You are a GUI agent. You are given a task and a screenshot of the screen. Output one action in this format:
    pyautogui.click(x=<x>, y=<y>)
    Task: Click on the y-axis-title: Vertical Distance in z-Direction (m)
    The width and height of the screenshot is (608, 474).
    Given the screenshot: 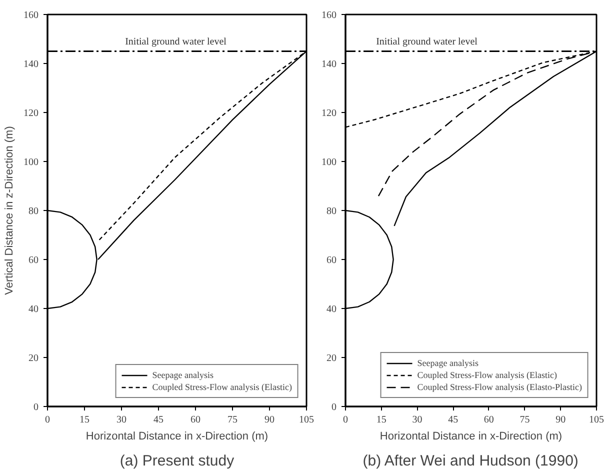 What is the action you would take?
    pyautogui.click(x=10, y=210)
    